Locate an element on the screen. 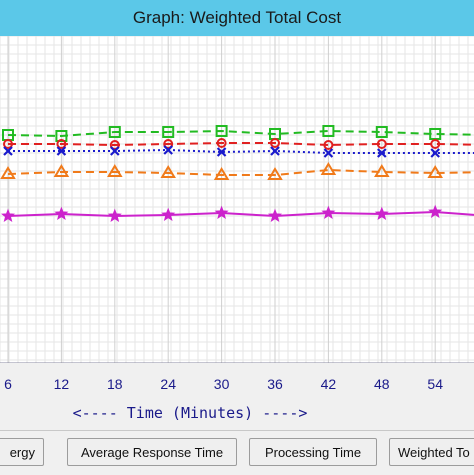 Image resolution: width=474 pixels, height=475 pixels. weighted-total-cost-button: Weighted To is located at coordinates (431, 452).